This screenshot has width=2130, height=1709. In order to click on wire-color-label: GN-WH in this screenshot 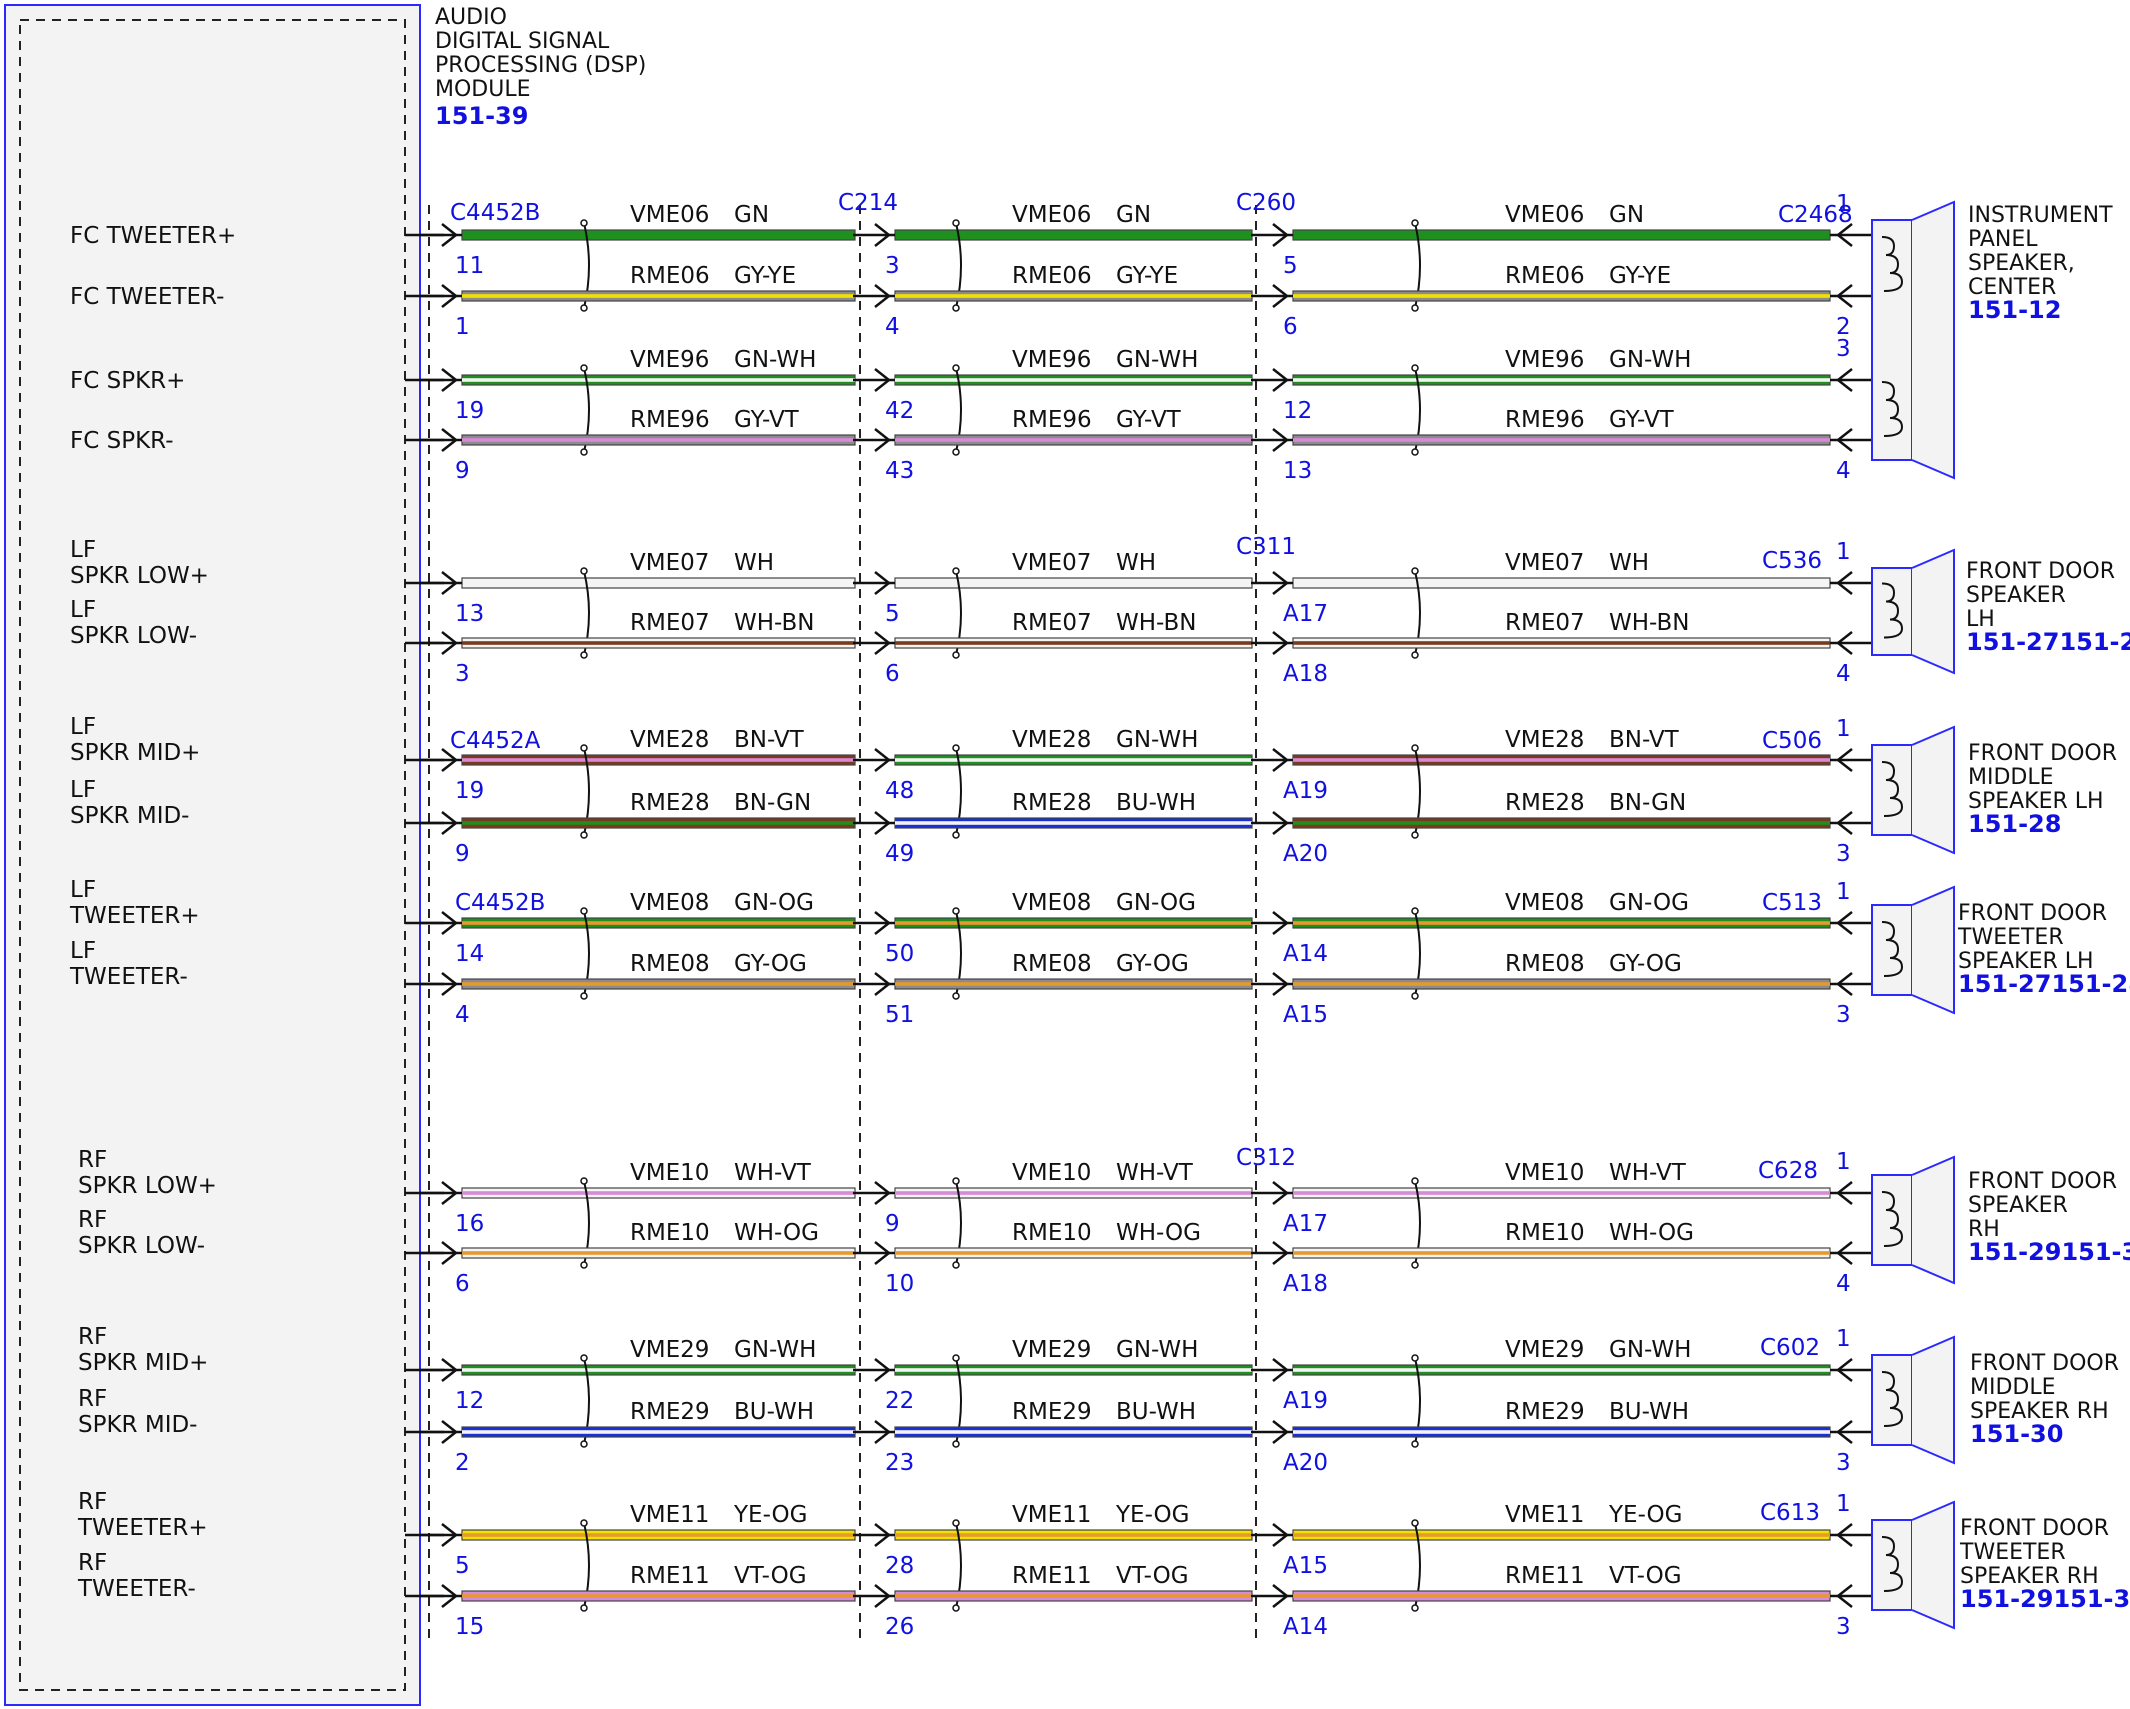, I will do `click(775, 1350)`.